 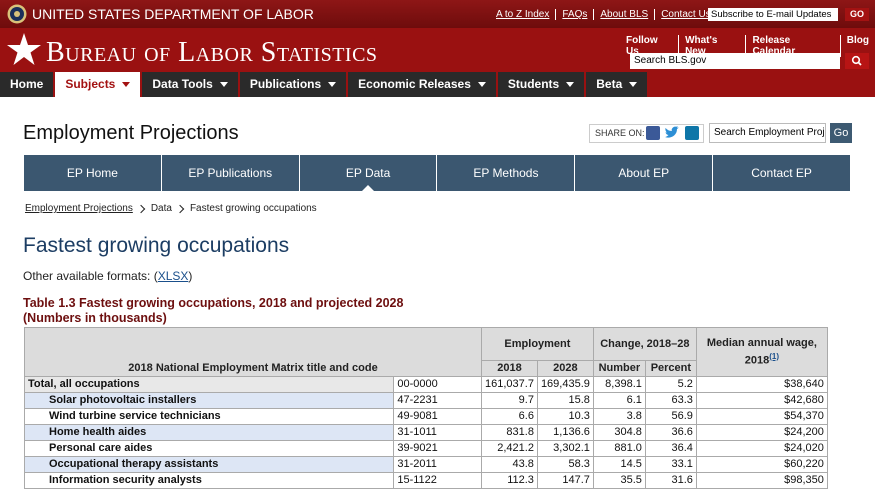 What do you see at coordinates (230, 173) in the screenshot?
I see `ep-tab: EP Publications` at bounding box center [230, 173].